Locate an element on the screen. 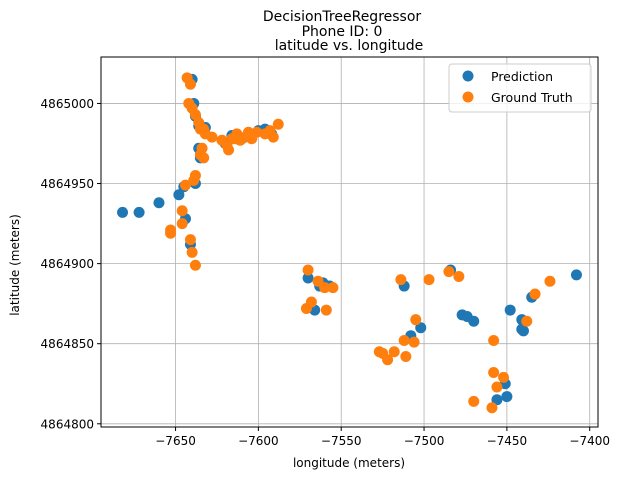  x-tick-label-5: −7400 is located at coordinates (589, 441).